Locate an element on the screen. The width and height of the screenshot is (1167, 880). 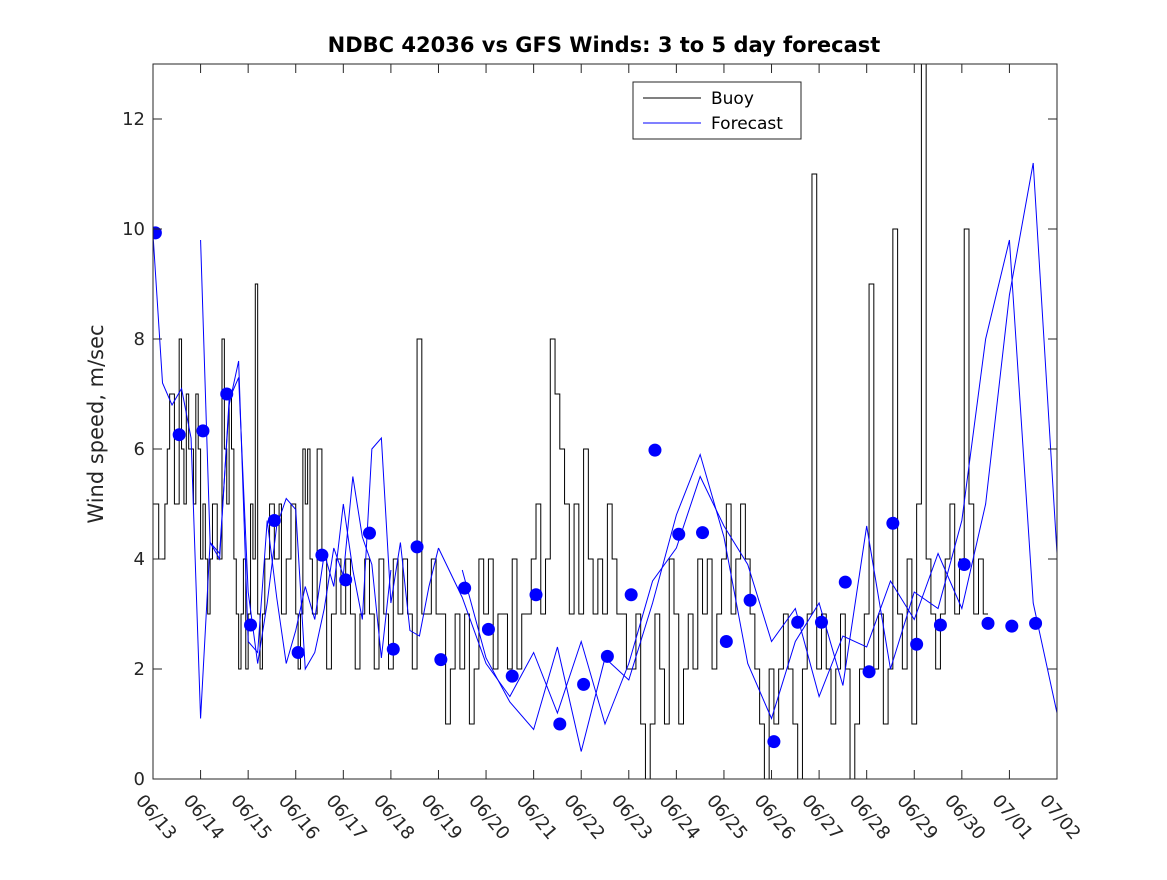
y-tick-label: 6 is located at coordinates (139, 449).